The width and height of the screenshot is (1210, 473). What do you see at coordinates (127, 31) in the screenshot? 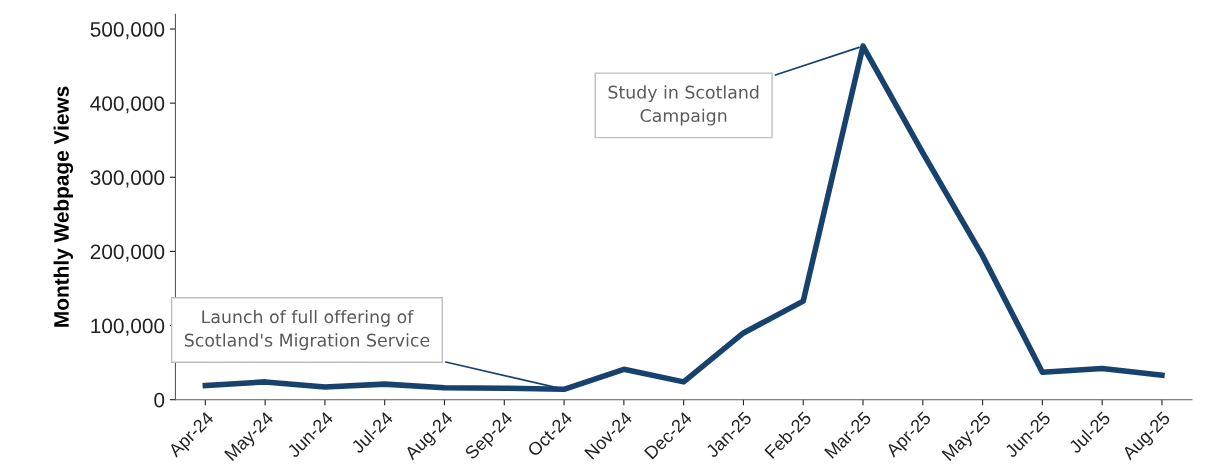
I see `y-tick-label: 500,000` at bounding box center [127, 31].